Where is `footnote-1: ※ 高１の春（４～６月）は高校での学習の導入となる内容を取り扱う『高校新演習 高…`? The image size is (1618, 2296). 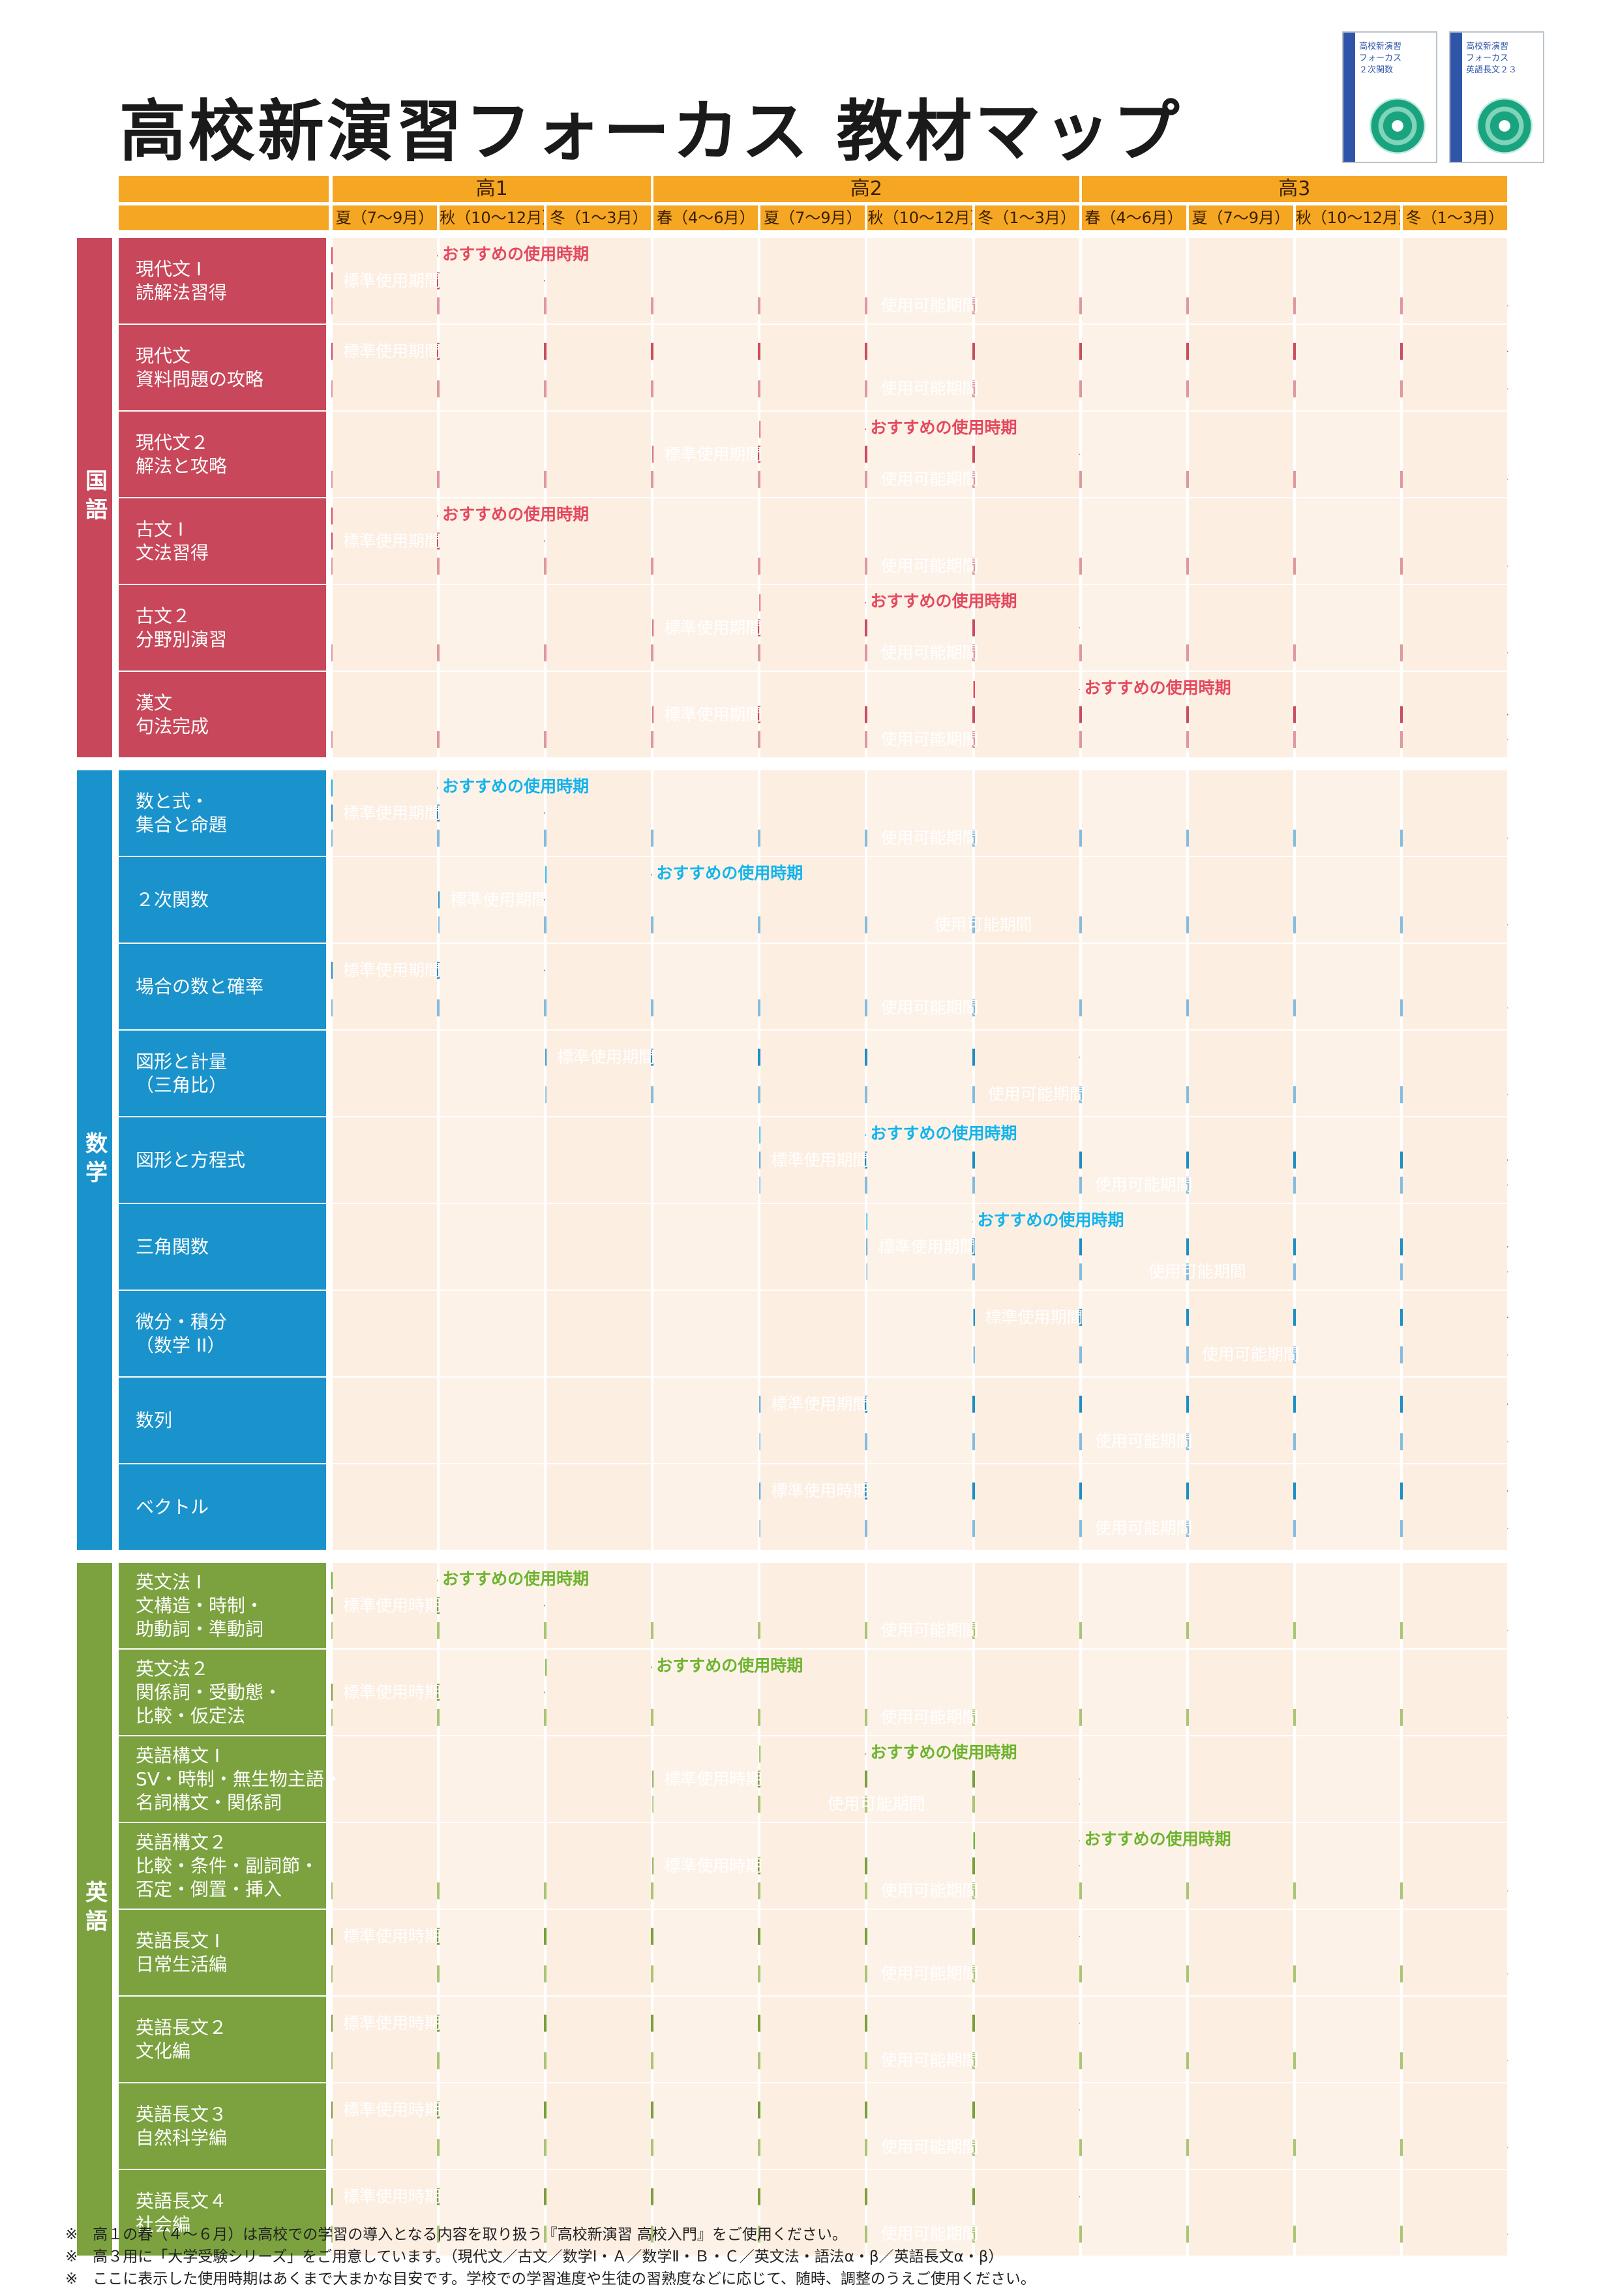
footnote-1: ※ 高１の春（４～６月）は高校での学習の導入となる内容を取り扱う『高校新演習 高… is located at coordinates (456, 2234).